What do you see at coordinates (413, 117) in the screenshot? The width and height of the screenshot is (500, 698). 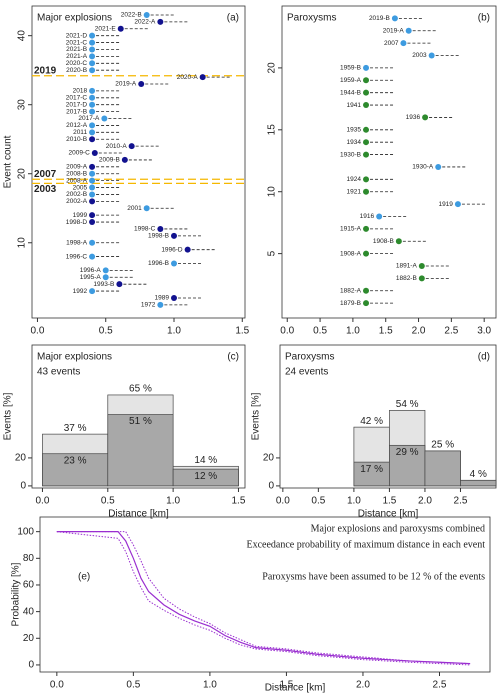 I see `event-label: 1936` at bounding box center [413, 117].